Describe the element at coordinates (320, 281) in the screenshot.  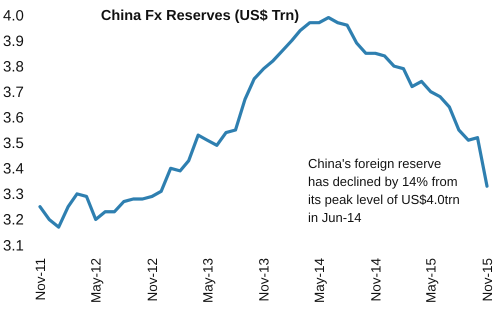
I see `x-tick-label: May-14` at that location.